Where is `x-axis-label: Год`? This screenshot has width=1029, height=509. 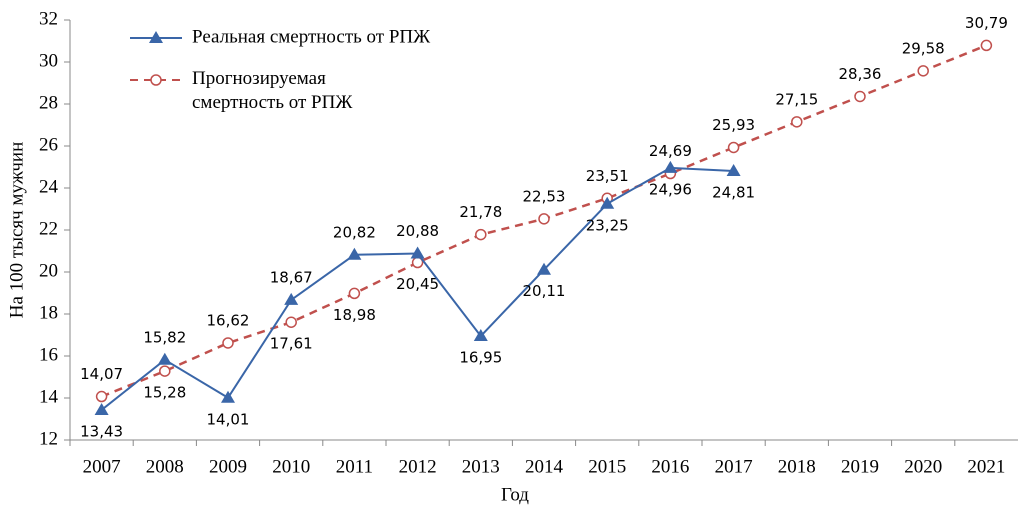
x-axis-label: Год is located at coordinates (515, 494).